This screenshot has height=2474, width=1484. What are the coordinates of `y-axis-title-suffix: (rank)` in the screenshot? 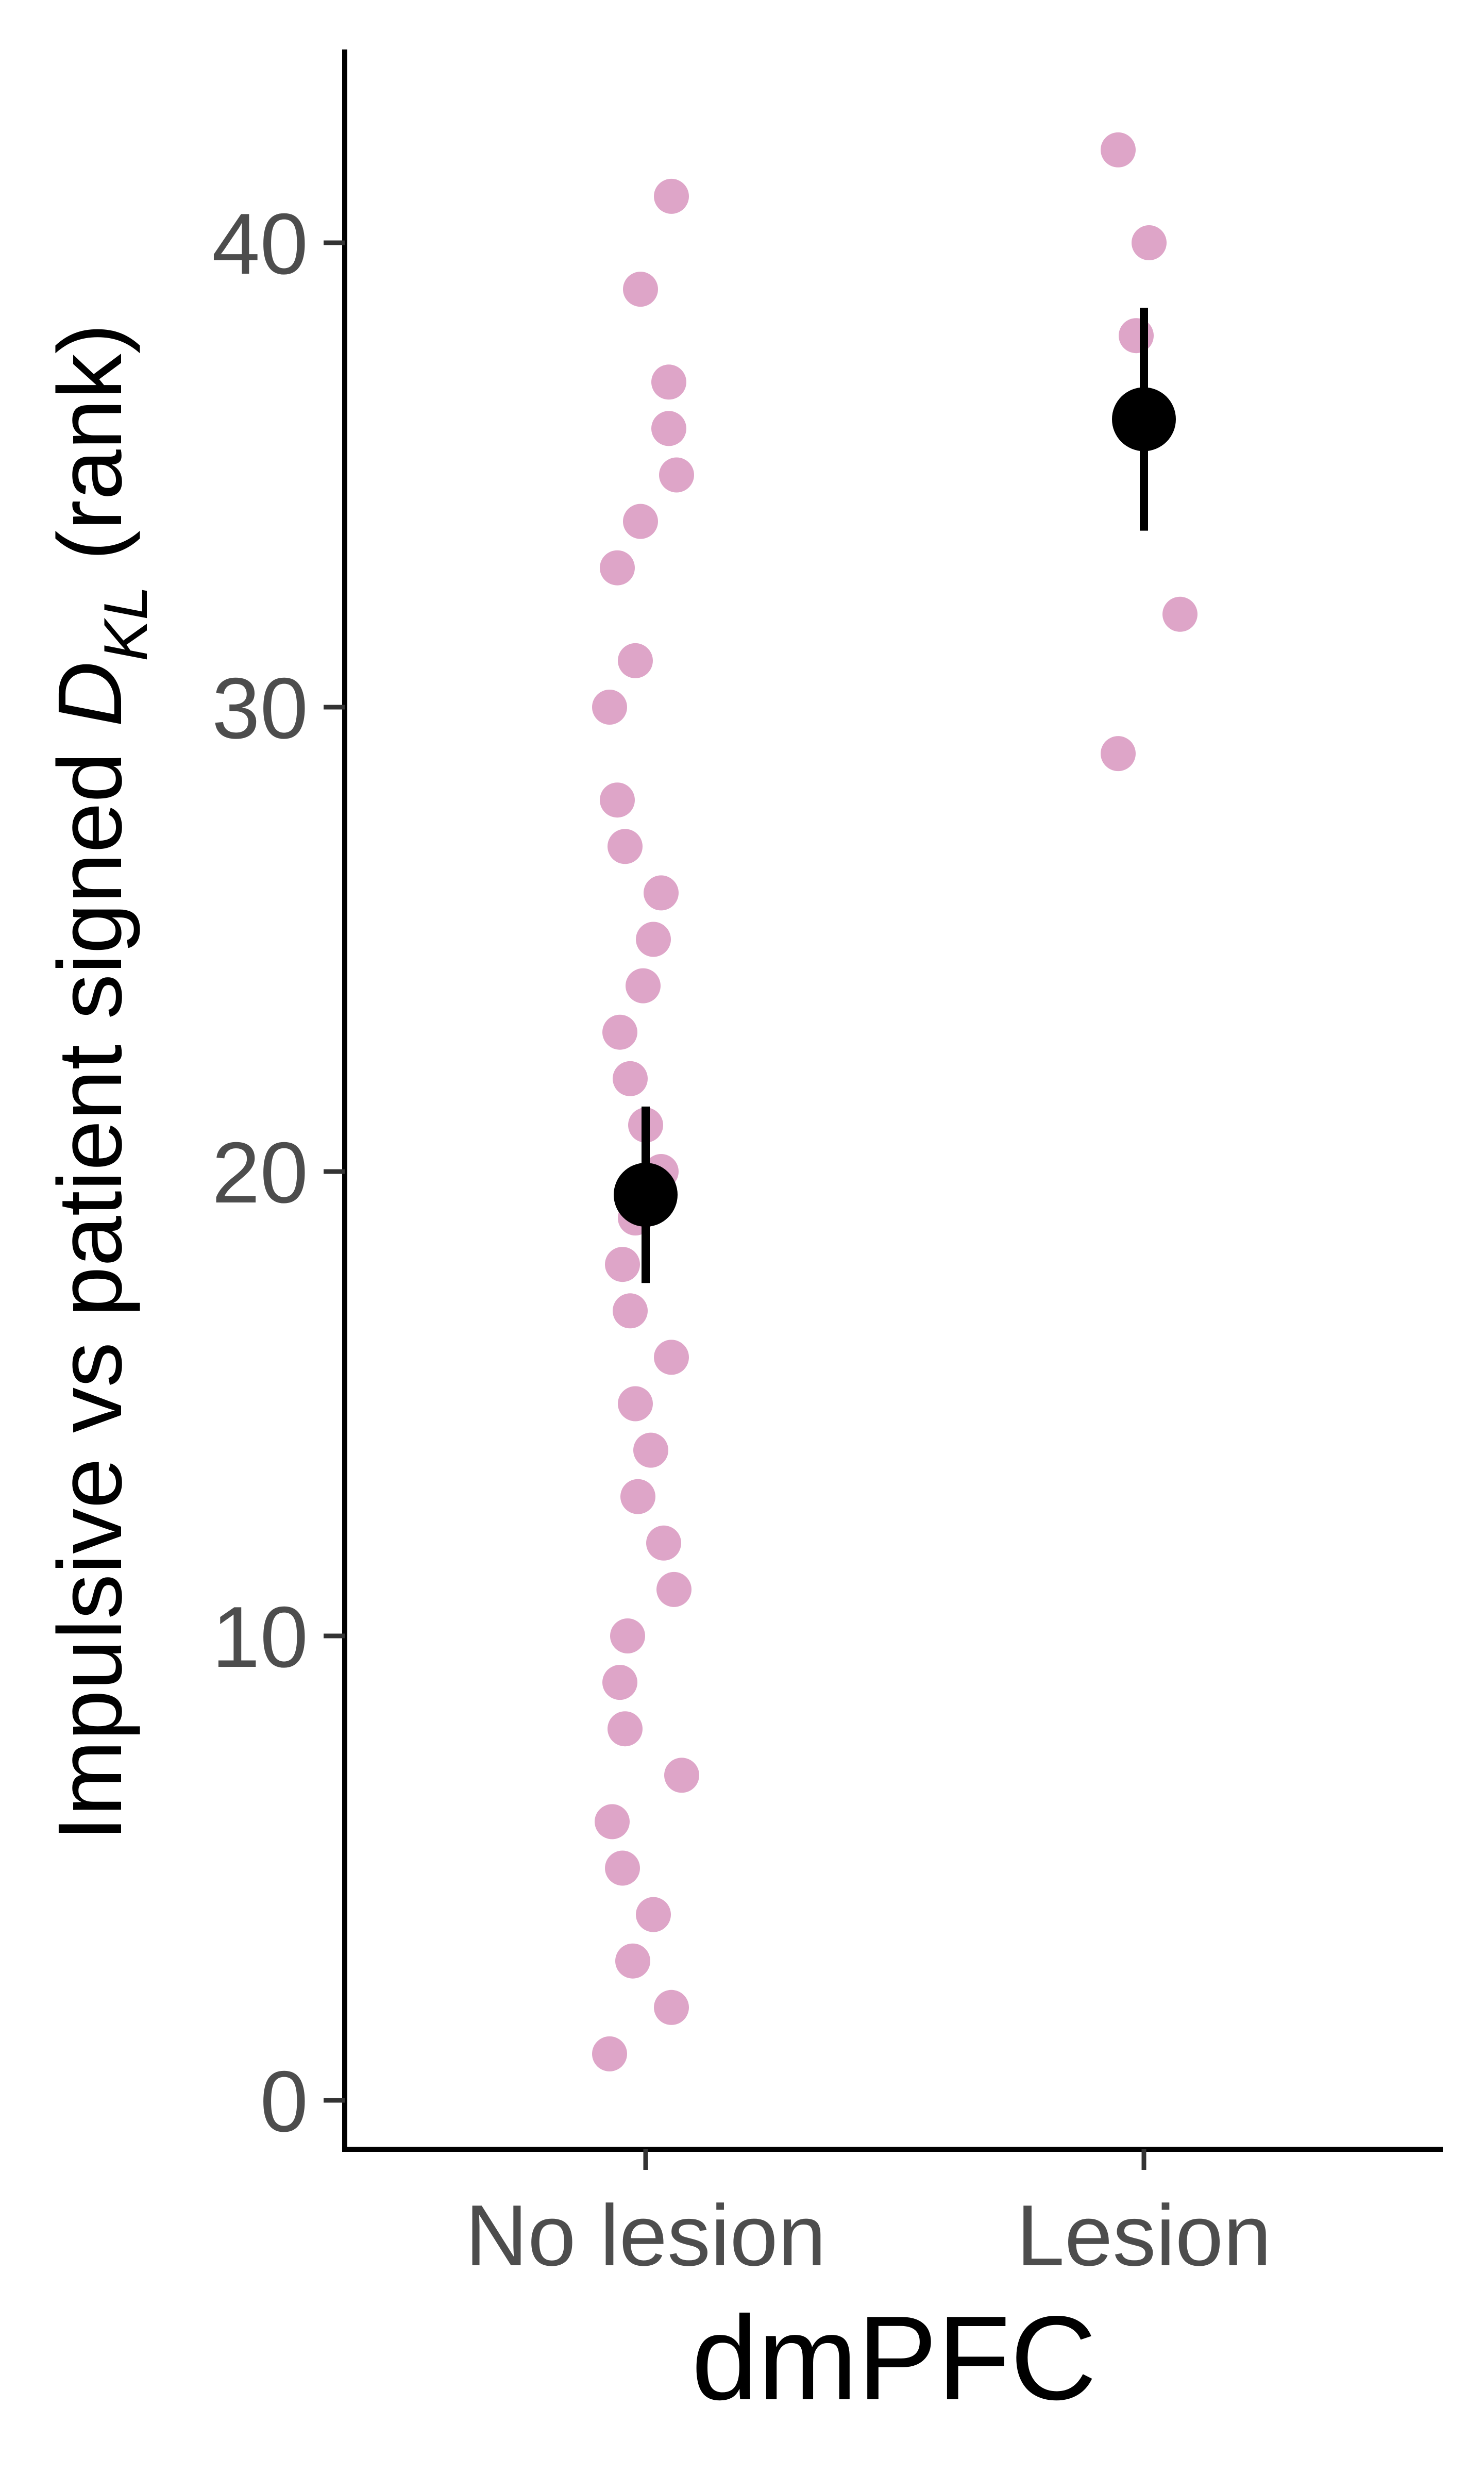 It's located at (90, 455).